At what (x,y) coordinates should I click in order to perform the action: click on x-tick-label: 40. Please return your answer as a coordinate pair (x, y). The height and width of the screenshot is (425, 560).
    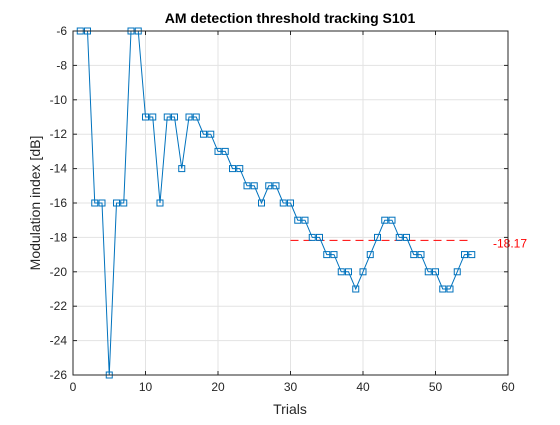
    Looking at the image, I should click on (363, 387).